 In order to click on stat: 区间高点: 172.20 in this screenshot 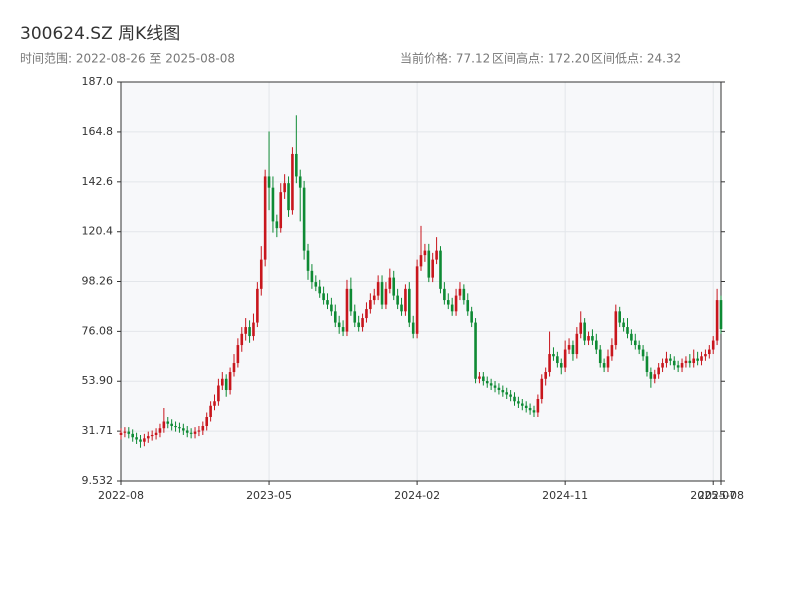, I will do `click(541, 58)`.